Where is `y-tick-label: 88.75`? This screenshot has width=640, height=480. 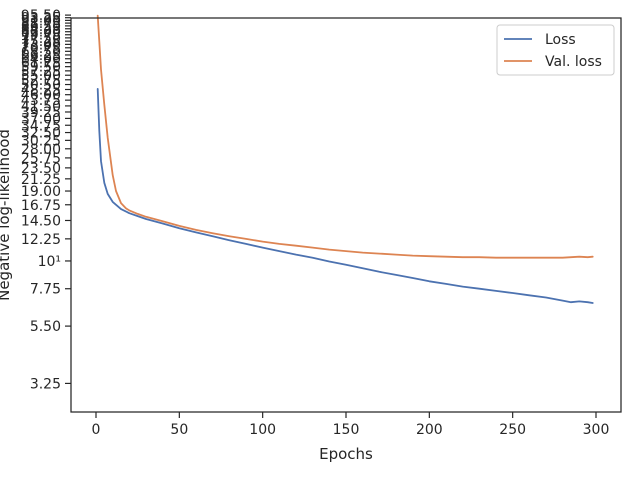 y-tick-label: 88.75 is located at coordinates (41, 24).